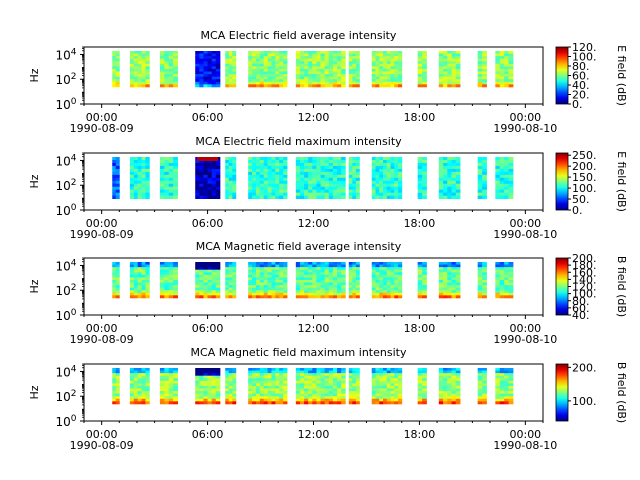  What do you see at coordinates (102, 328) in the screenshot?
I see `x-tick-label: 00:00` at bounding box center [102, 328].